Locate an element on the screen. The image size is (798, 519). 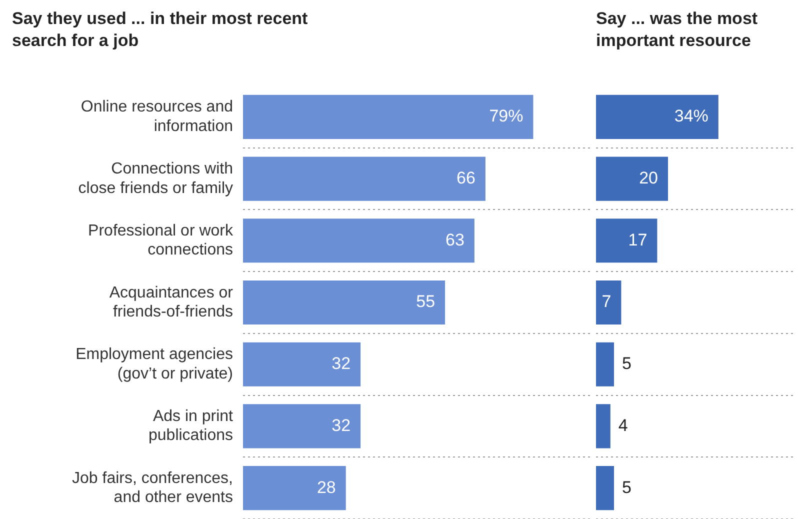
data-label: 63 is located at coordinates (455, 240).